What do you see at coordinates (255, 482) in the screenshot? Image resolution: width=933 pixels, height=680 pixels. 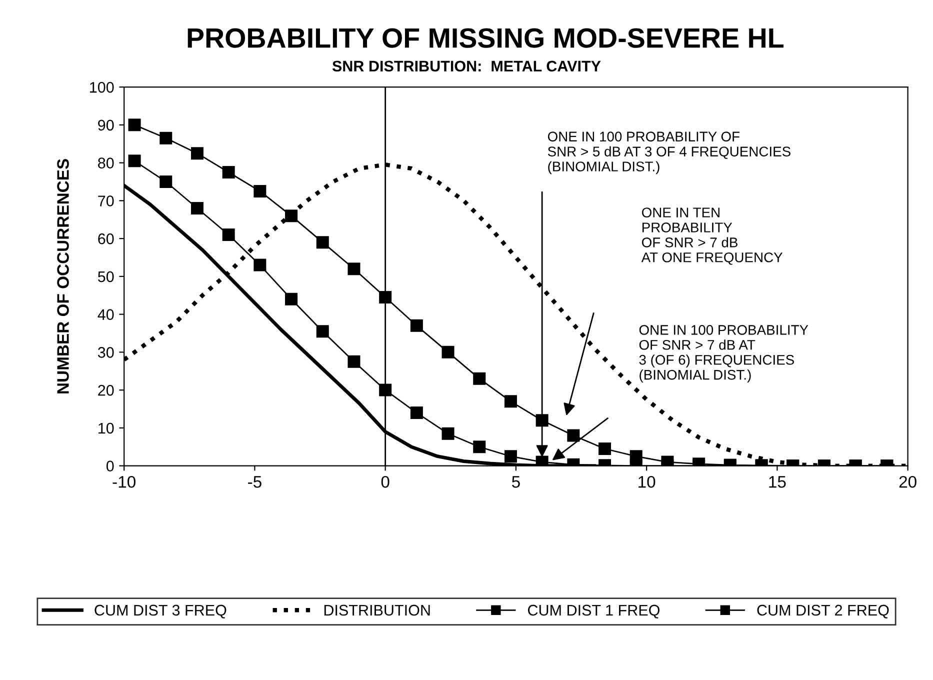 I see `x-tick-label: -5` at bounding box center [255, 482].